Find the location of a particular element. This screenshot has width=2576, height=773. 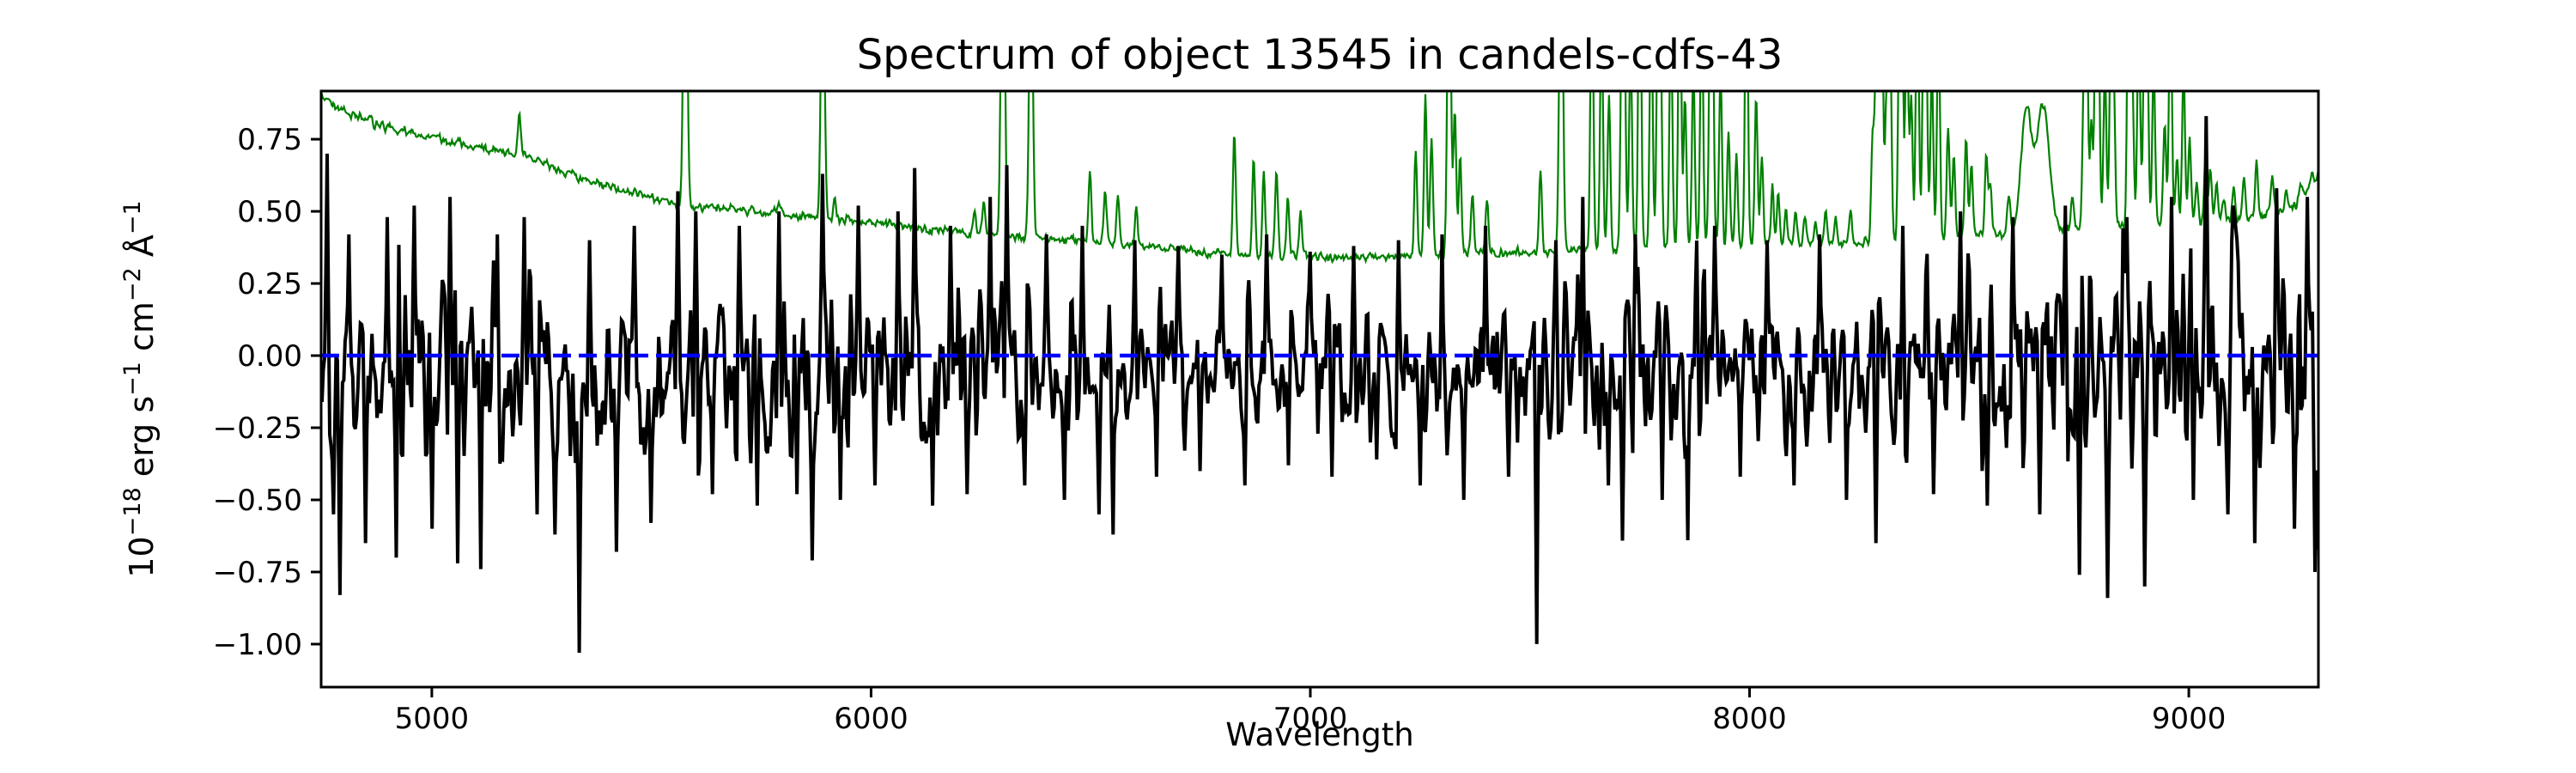

y-tick-label: 0.25 is located at coordinates (269, 284).